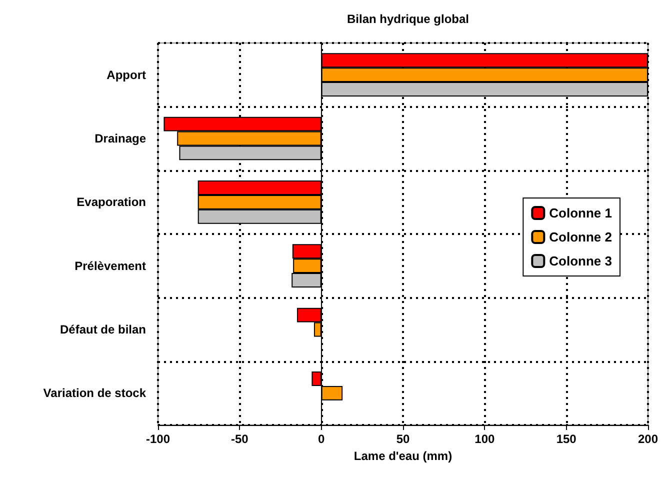 This screenshot has height=480, width=662. What do you see at coordinates (484, 439) in the screenshot?
I see `x-tick-label: 100` at bounding box center [484, 439].